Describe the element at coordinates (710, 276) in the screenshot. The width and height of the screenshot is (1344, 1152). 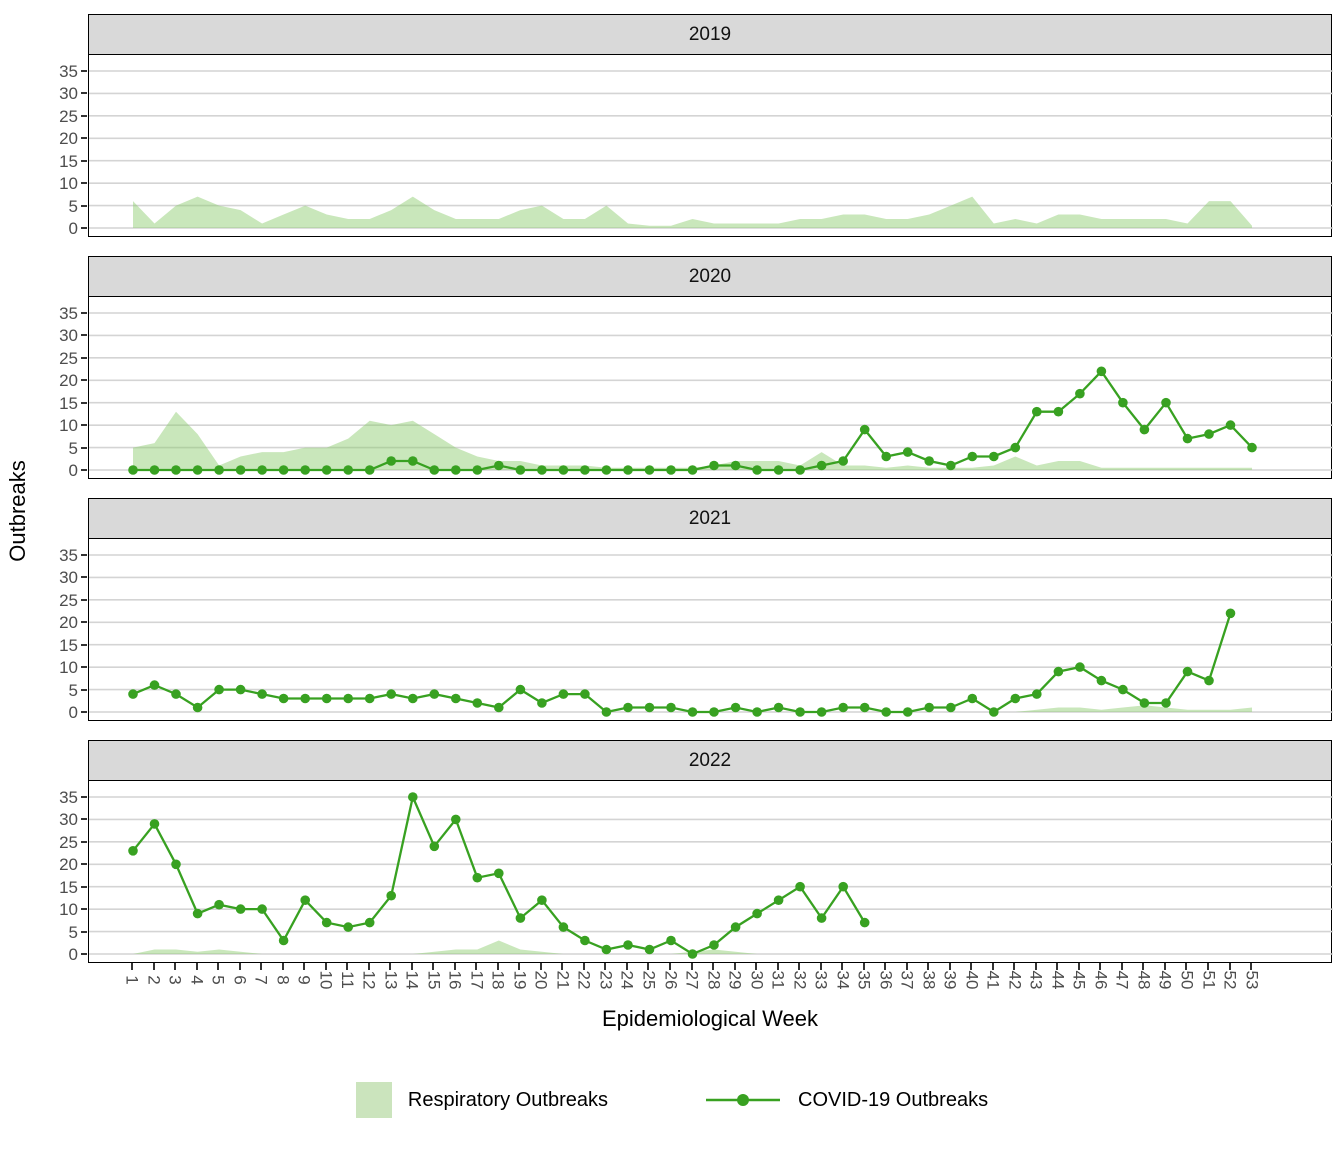
I see `facet-strip-2020: 2020` at that location.